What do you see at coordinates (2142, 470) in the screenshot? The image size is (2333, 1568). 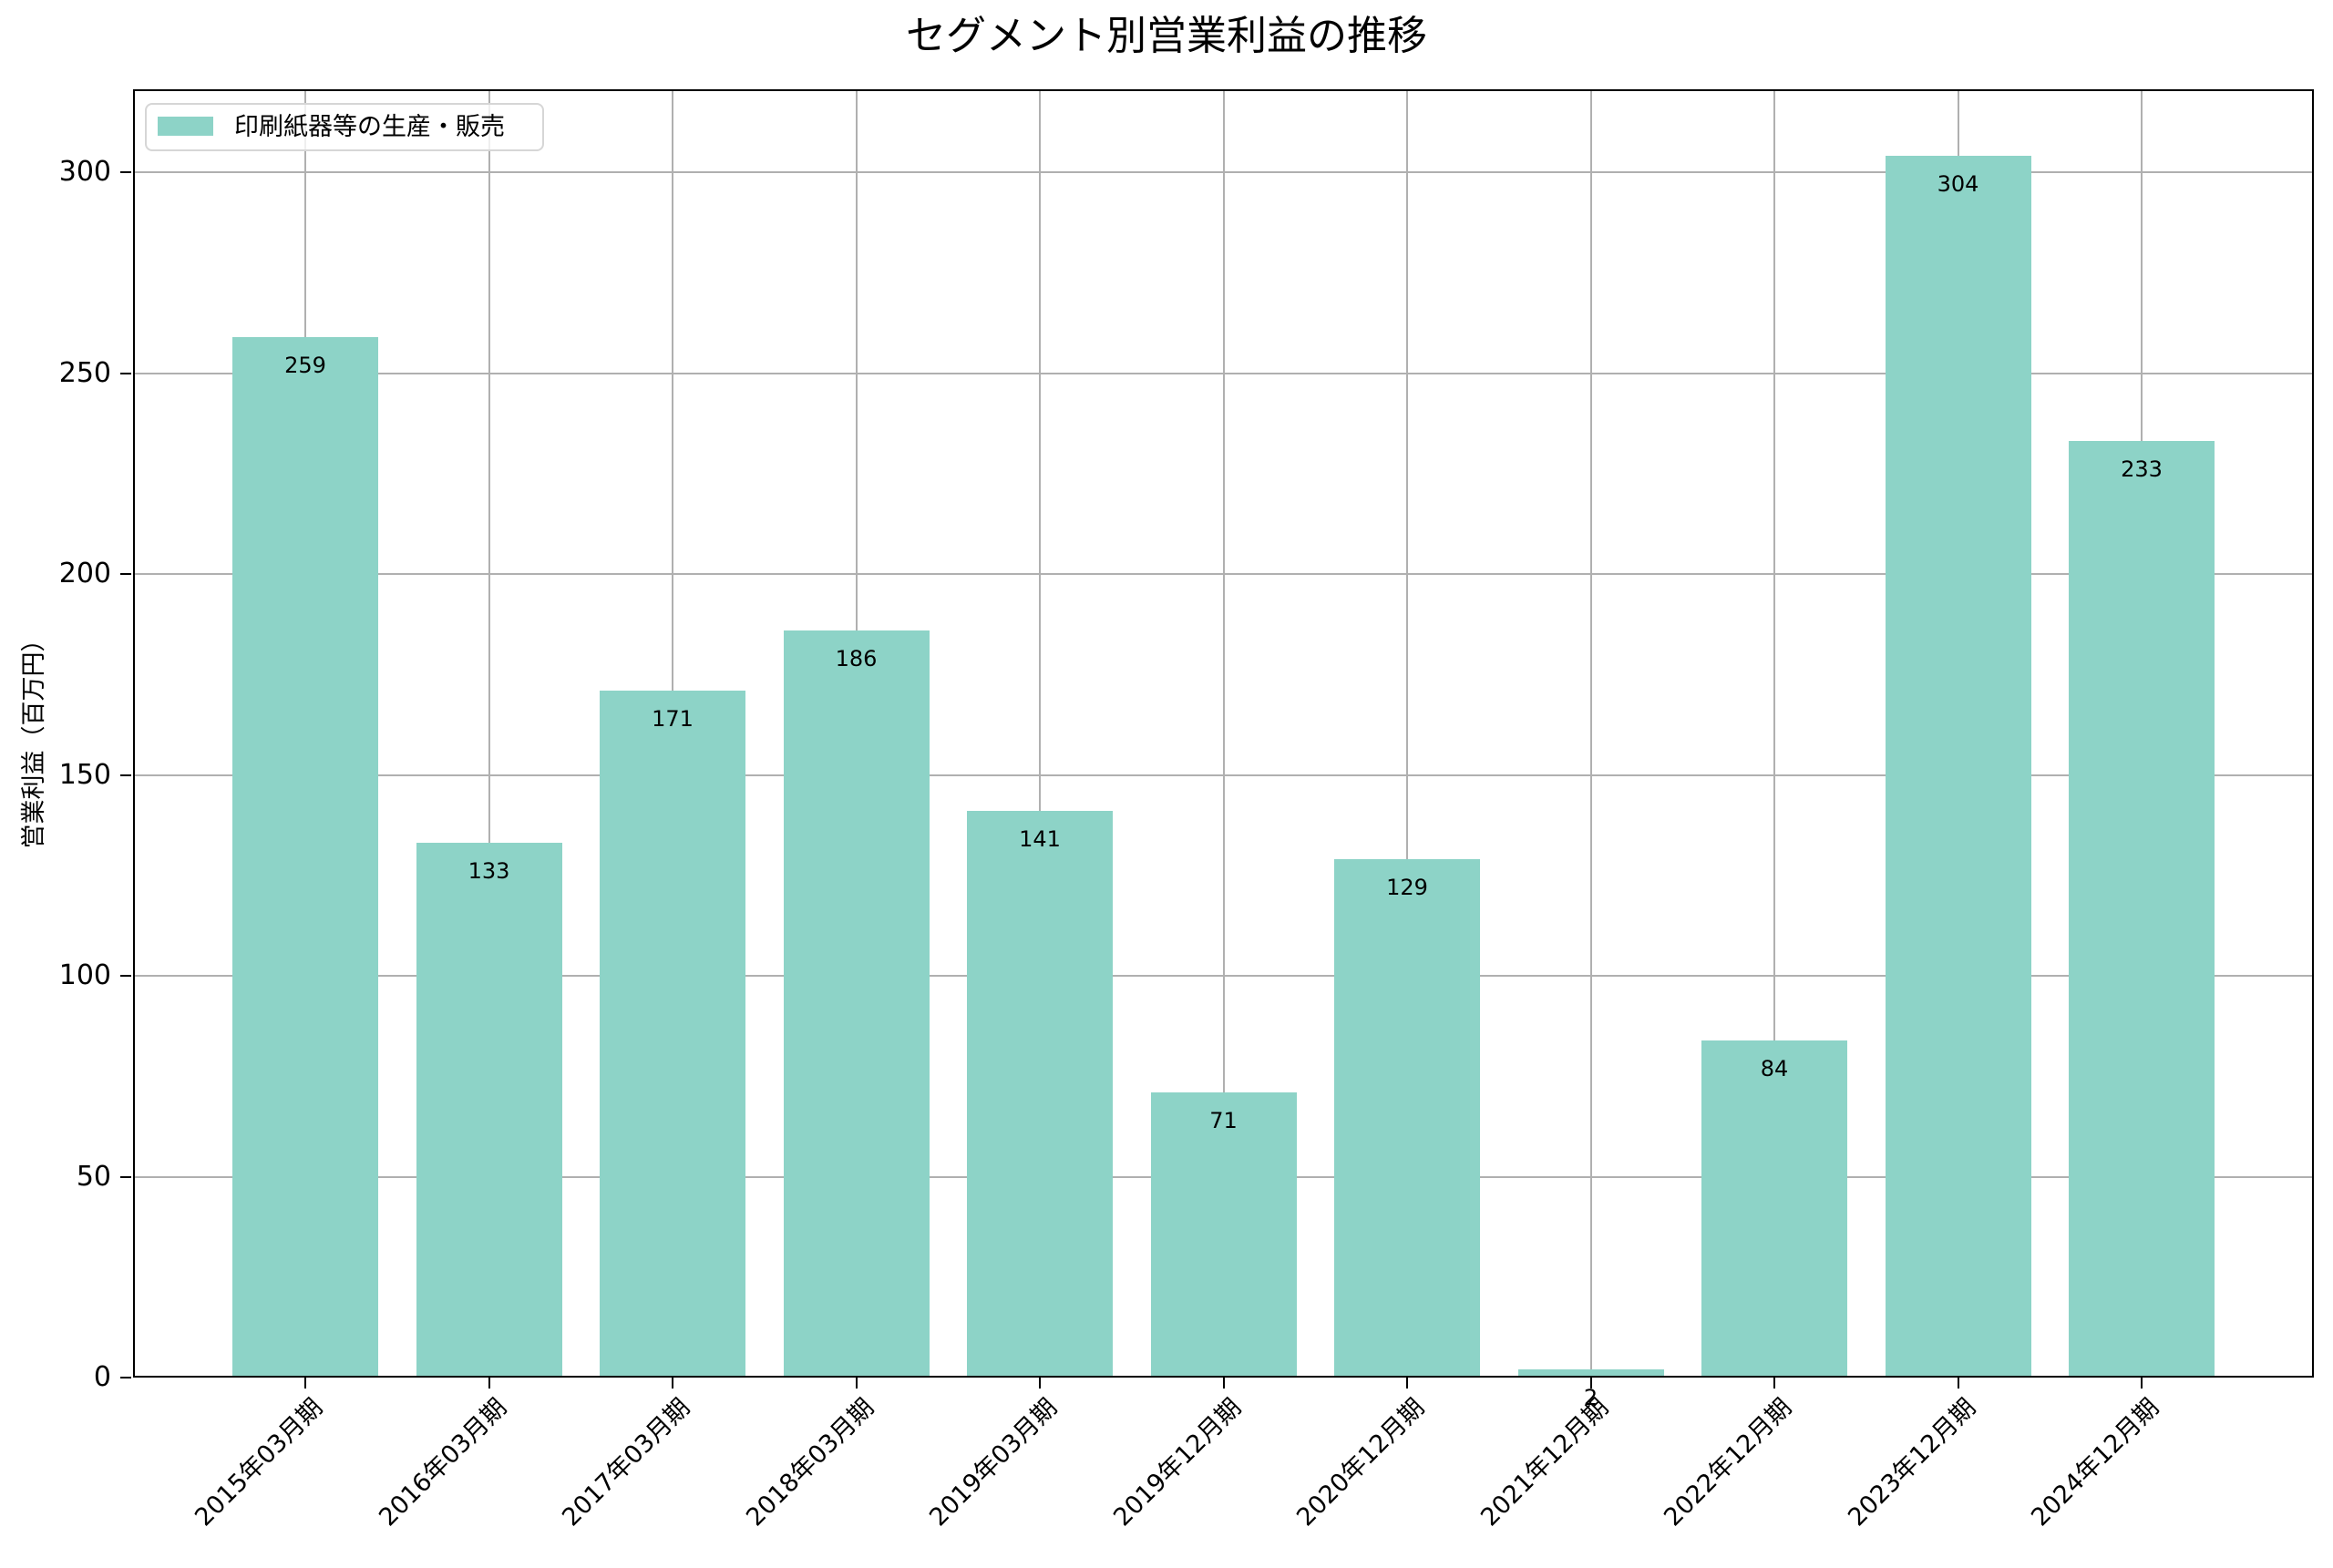 I see `bar-value-label: 233` at bounding box center [2142, 470].